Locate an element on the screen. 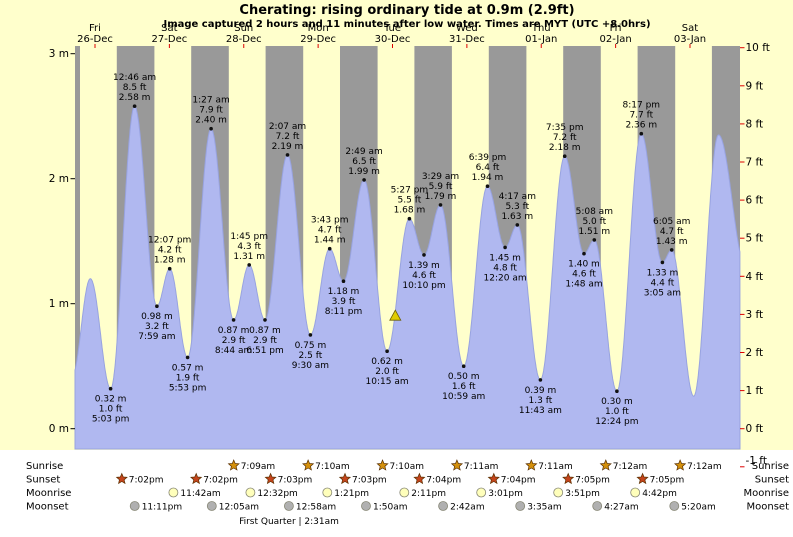  tide-extreme-label: 0.57 m is located at coordinates (188, 368).